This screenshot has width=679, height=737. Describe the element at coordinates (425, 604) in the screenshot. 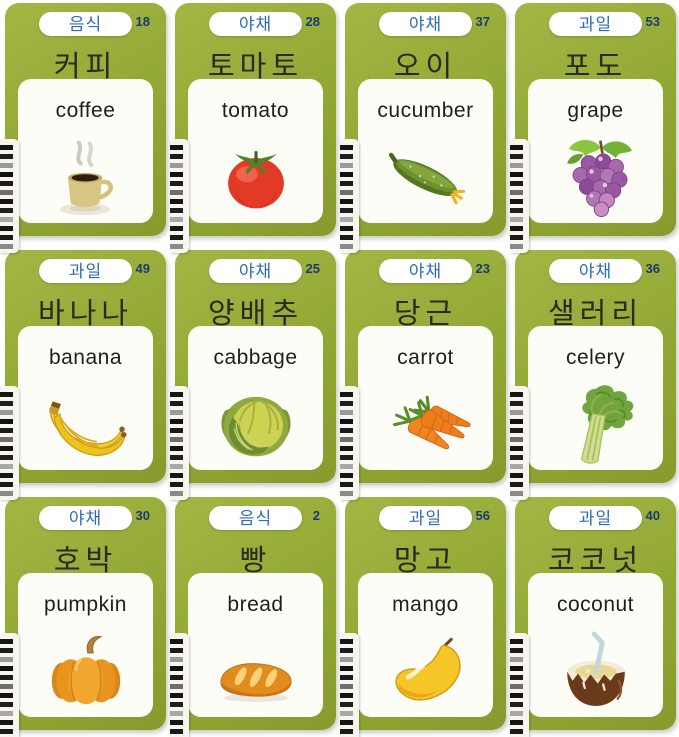

I see `english-word: mango` at that location.